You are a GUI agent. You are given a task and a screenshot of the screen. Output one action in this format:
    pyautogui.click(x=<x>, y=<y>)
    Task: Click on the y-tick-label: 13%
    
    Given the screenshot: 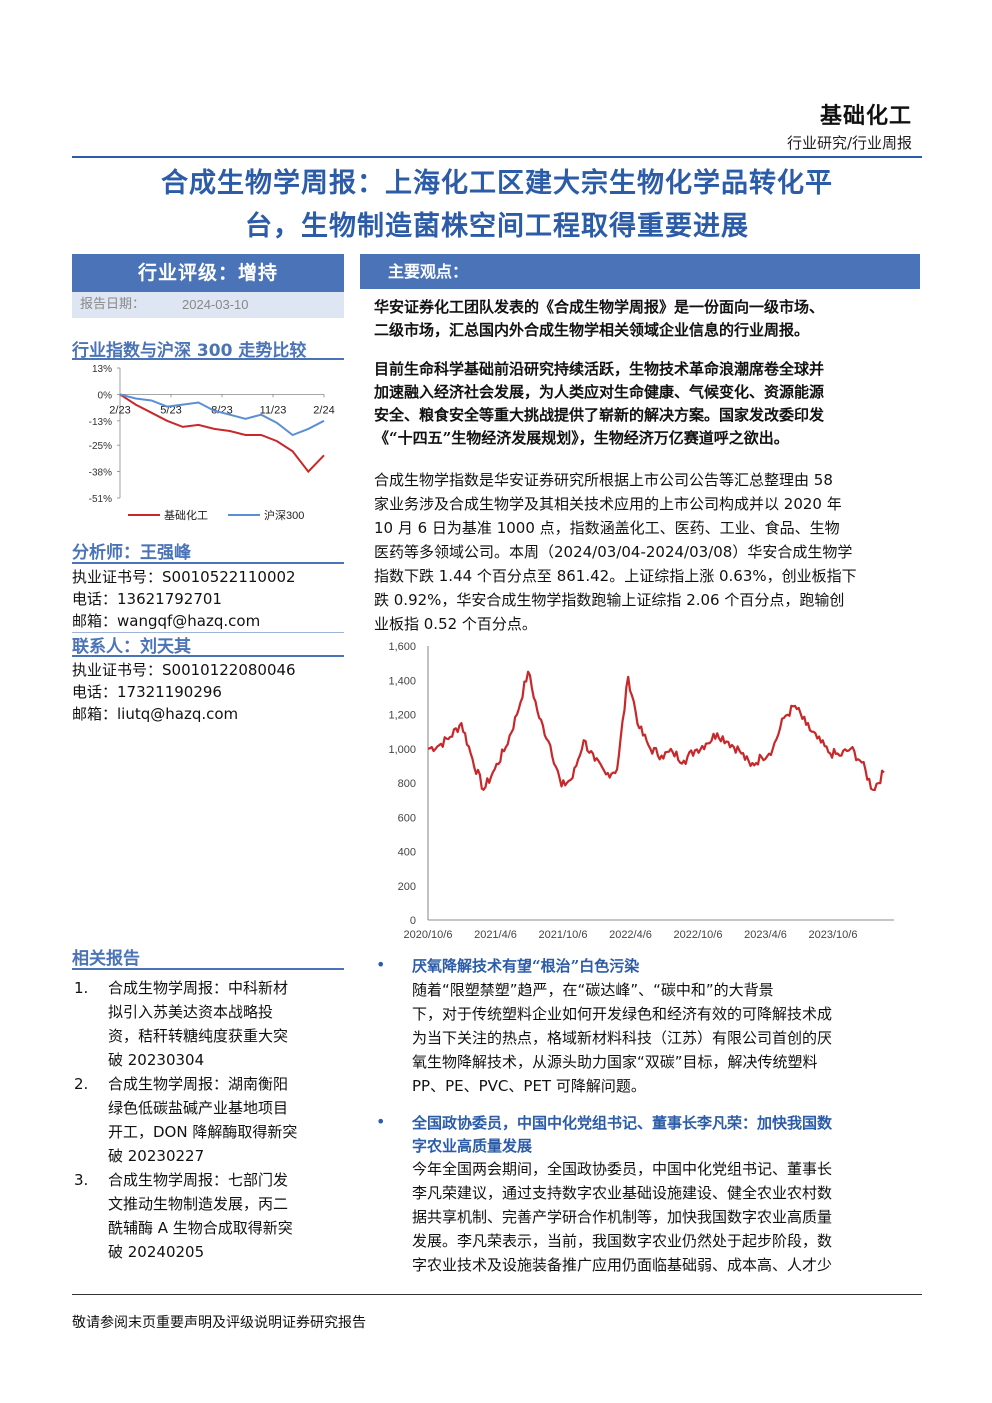 What is the action you would take?
    pyautogui.click(x=102, y=369)
    